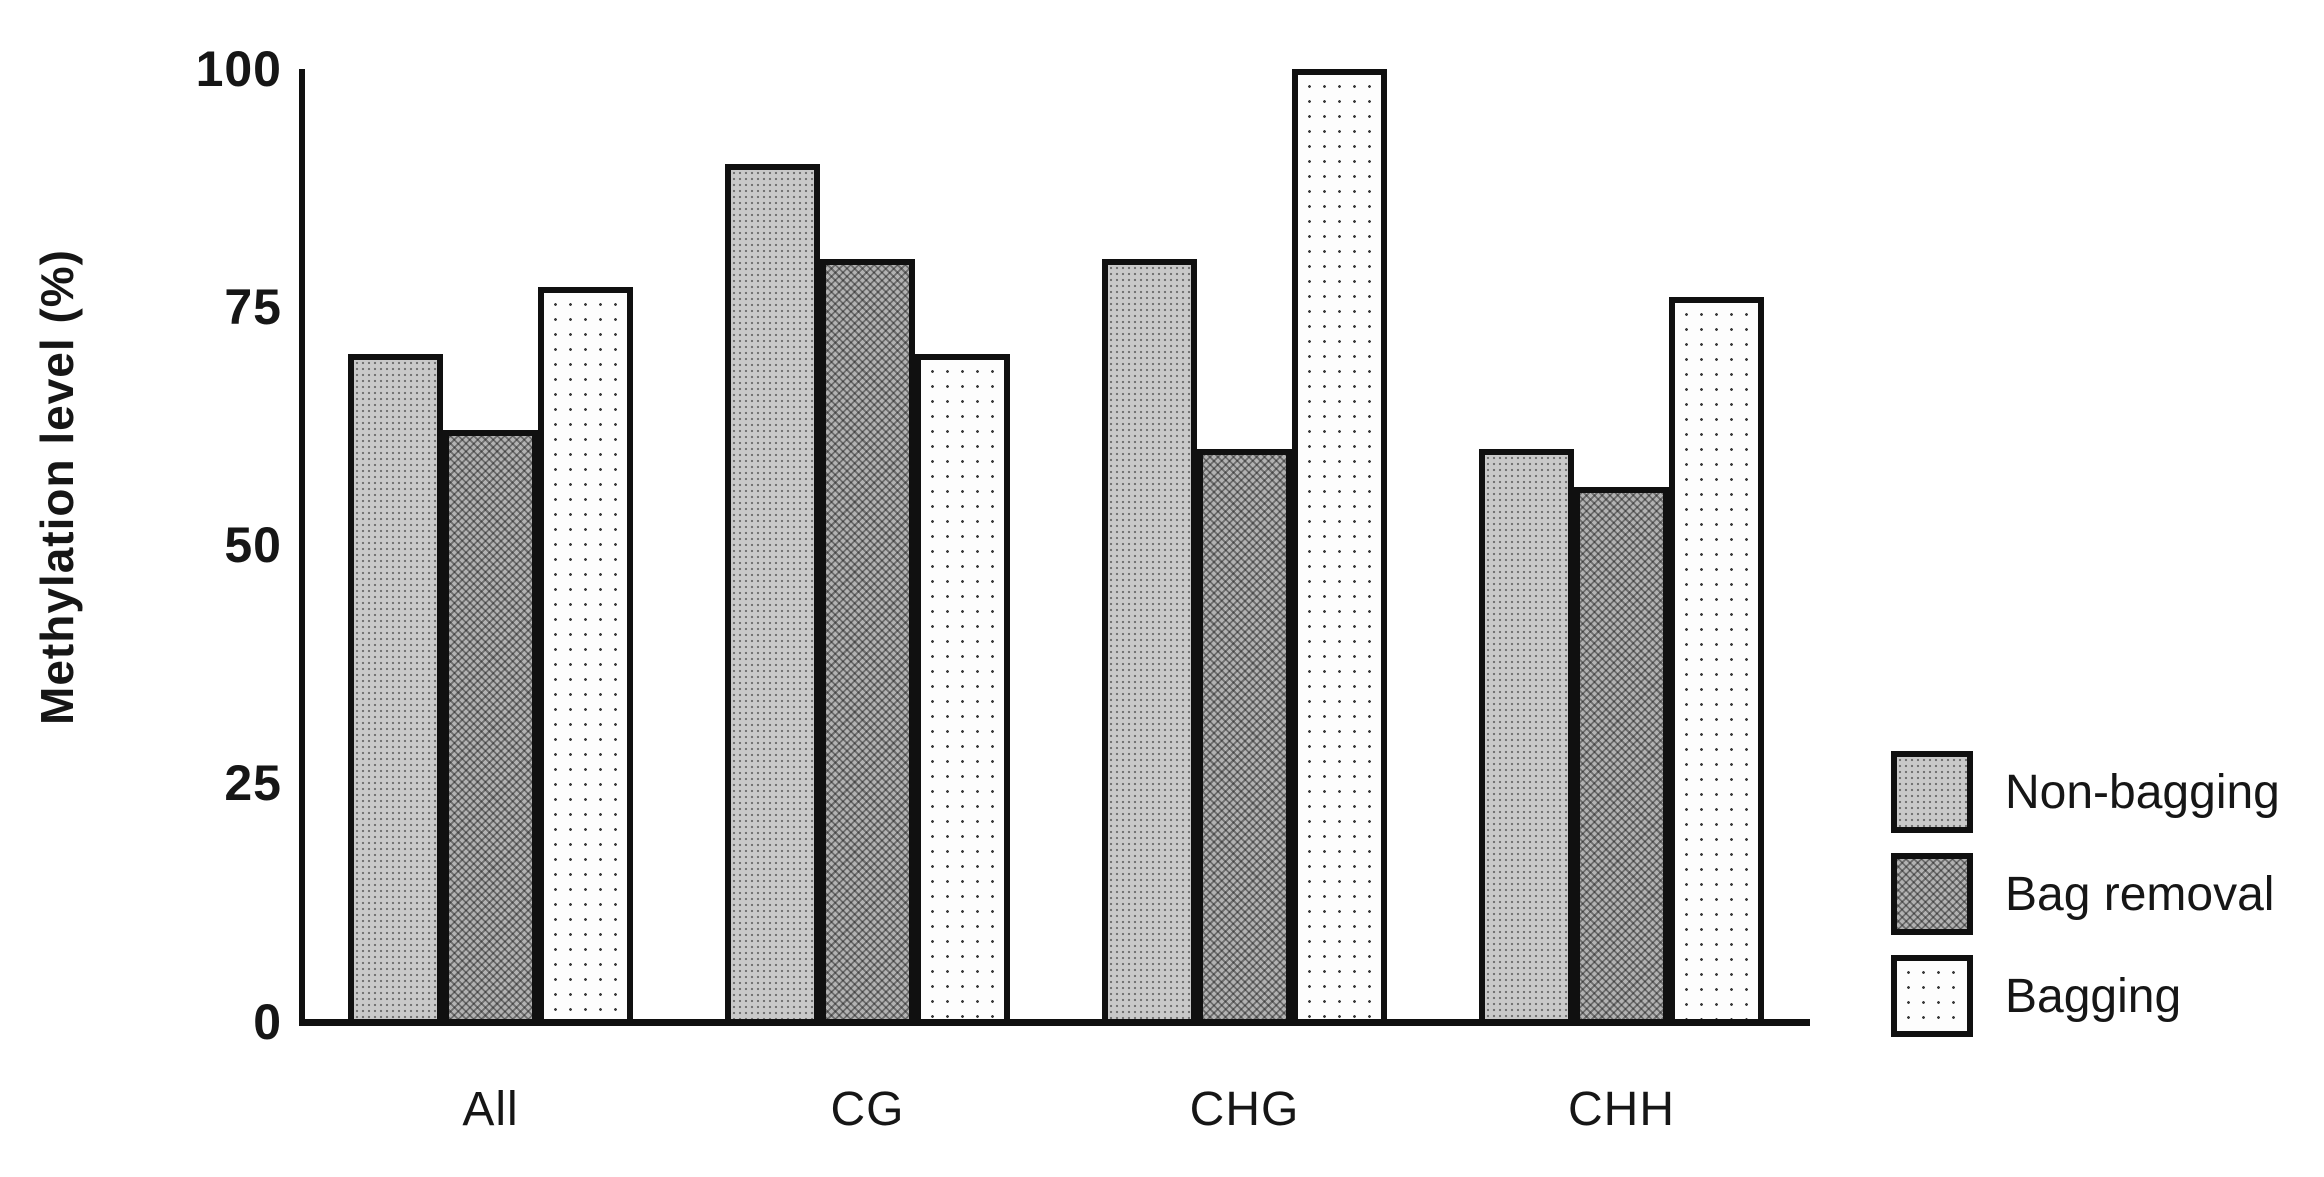  Describe the element at coordinates (2093, 996) in the screenshot. I see `legend-label-bagging: Bagging` at that location.